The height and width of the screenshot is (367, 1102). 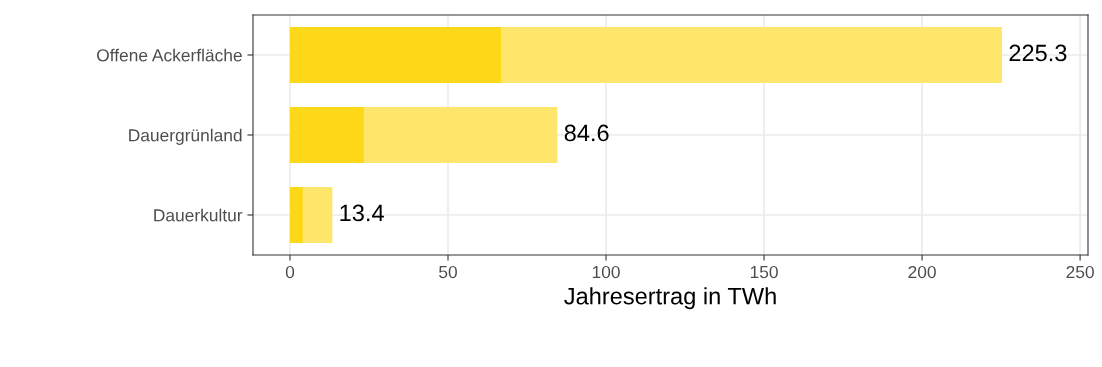 I want to click on x-axis-title: Jahresertrag in TWh, so click(x=670, y=298).